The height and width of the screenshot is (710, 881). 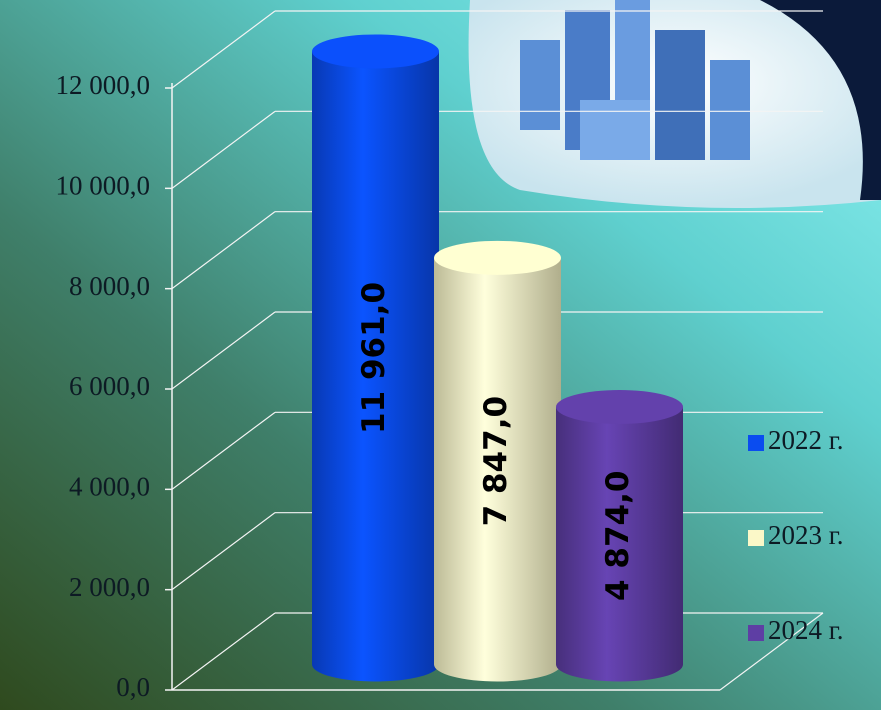 What do you see at coordinates (109, 386) in the screenshot?
I see `y-tick-label: 6 000,0` at bounding box center [109, 386].